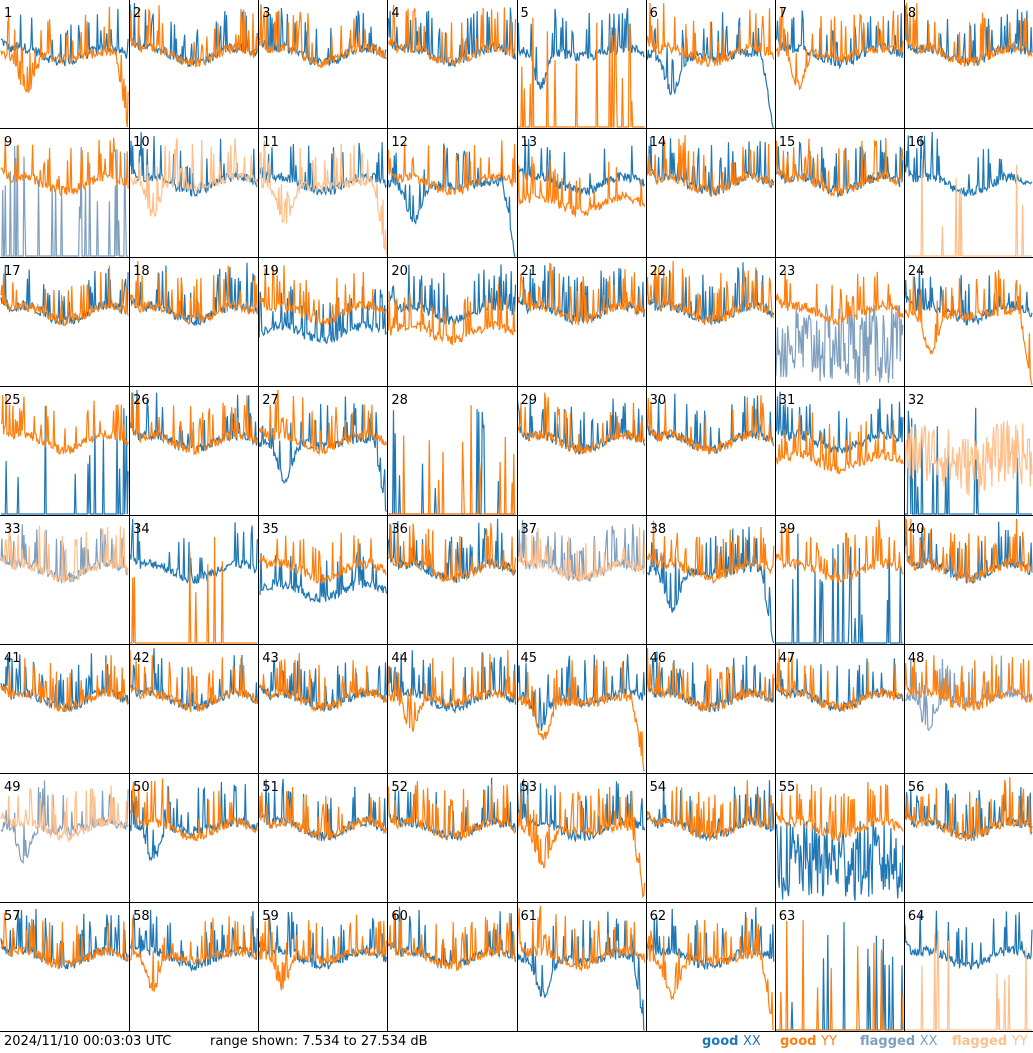 This screenshot has height=1053, width=1033. Describe the element at coordinates (64, 196) in the screenshot. I see `panel-9: 9` at that location.